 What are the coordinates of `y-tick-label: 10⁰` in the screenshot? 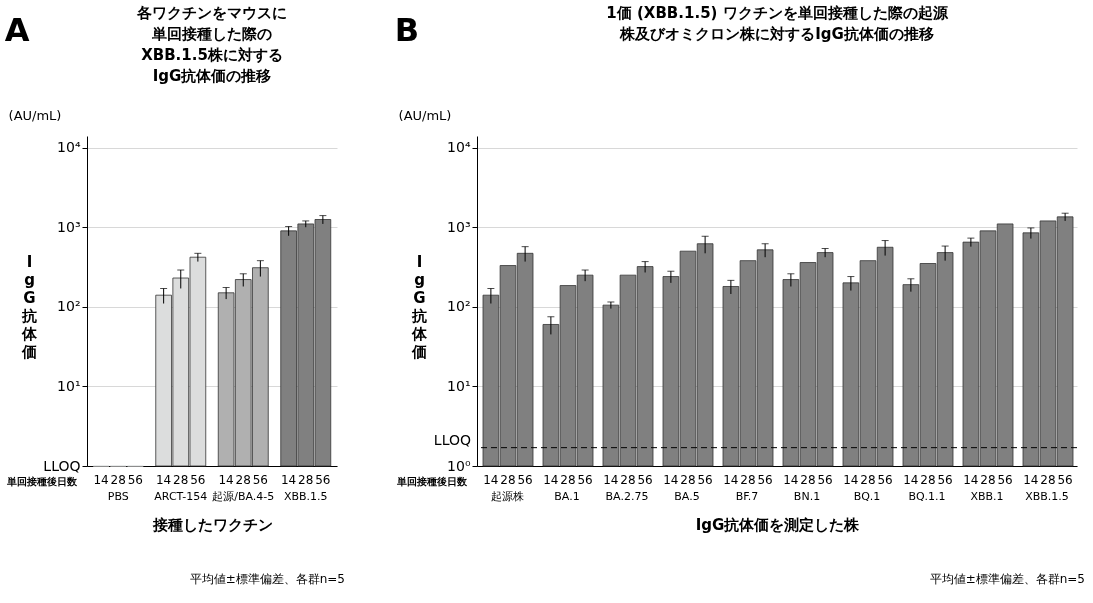 It's located at (459, 465).